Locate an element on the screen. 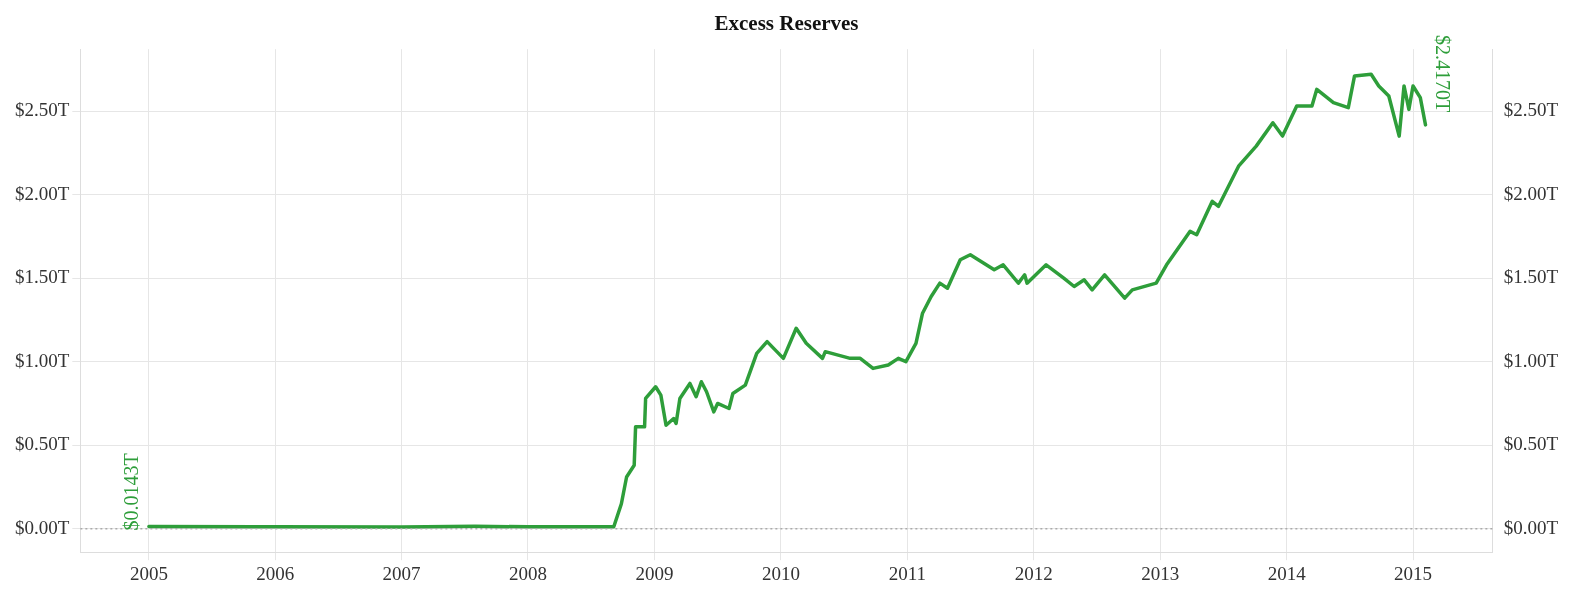  x-tick-label: 2015 is located at coordinates (1413, 573).